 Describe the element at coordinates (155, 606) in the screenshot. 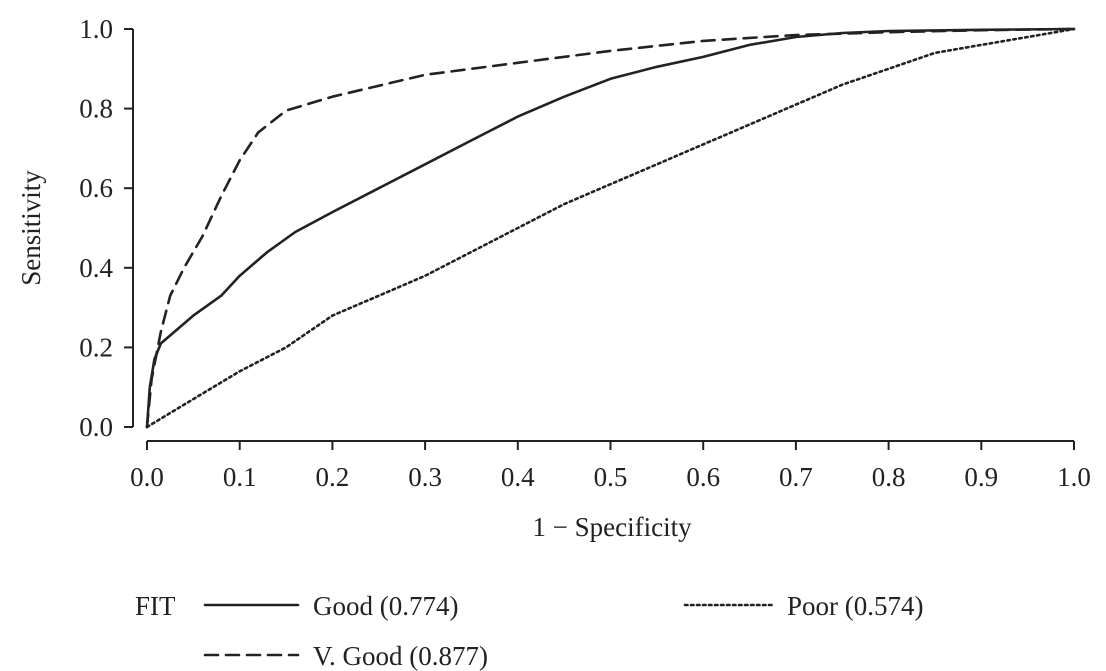

I see `legend-title: FIT` at that location.